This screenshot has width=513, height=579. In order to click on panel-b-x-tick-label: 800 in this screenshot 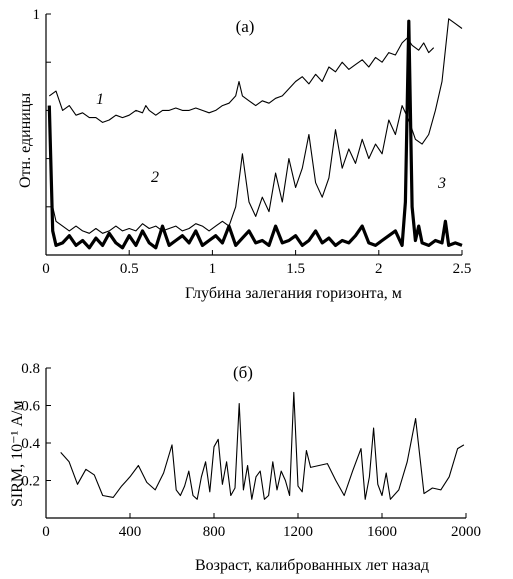, I will do `click(214, 532)`.